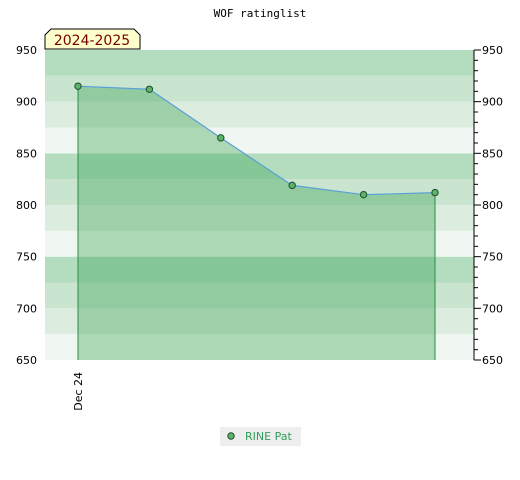 The image size is (520, 480). I want to click on season-badge: 2024-2025, so click(92, 39).